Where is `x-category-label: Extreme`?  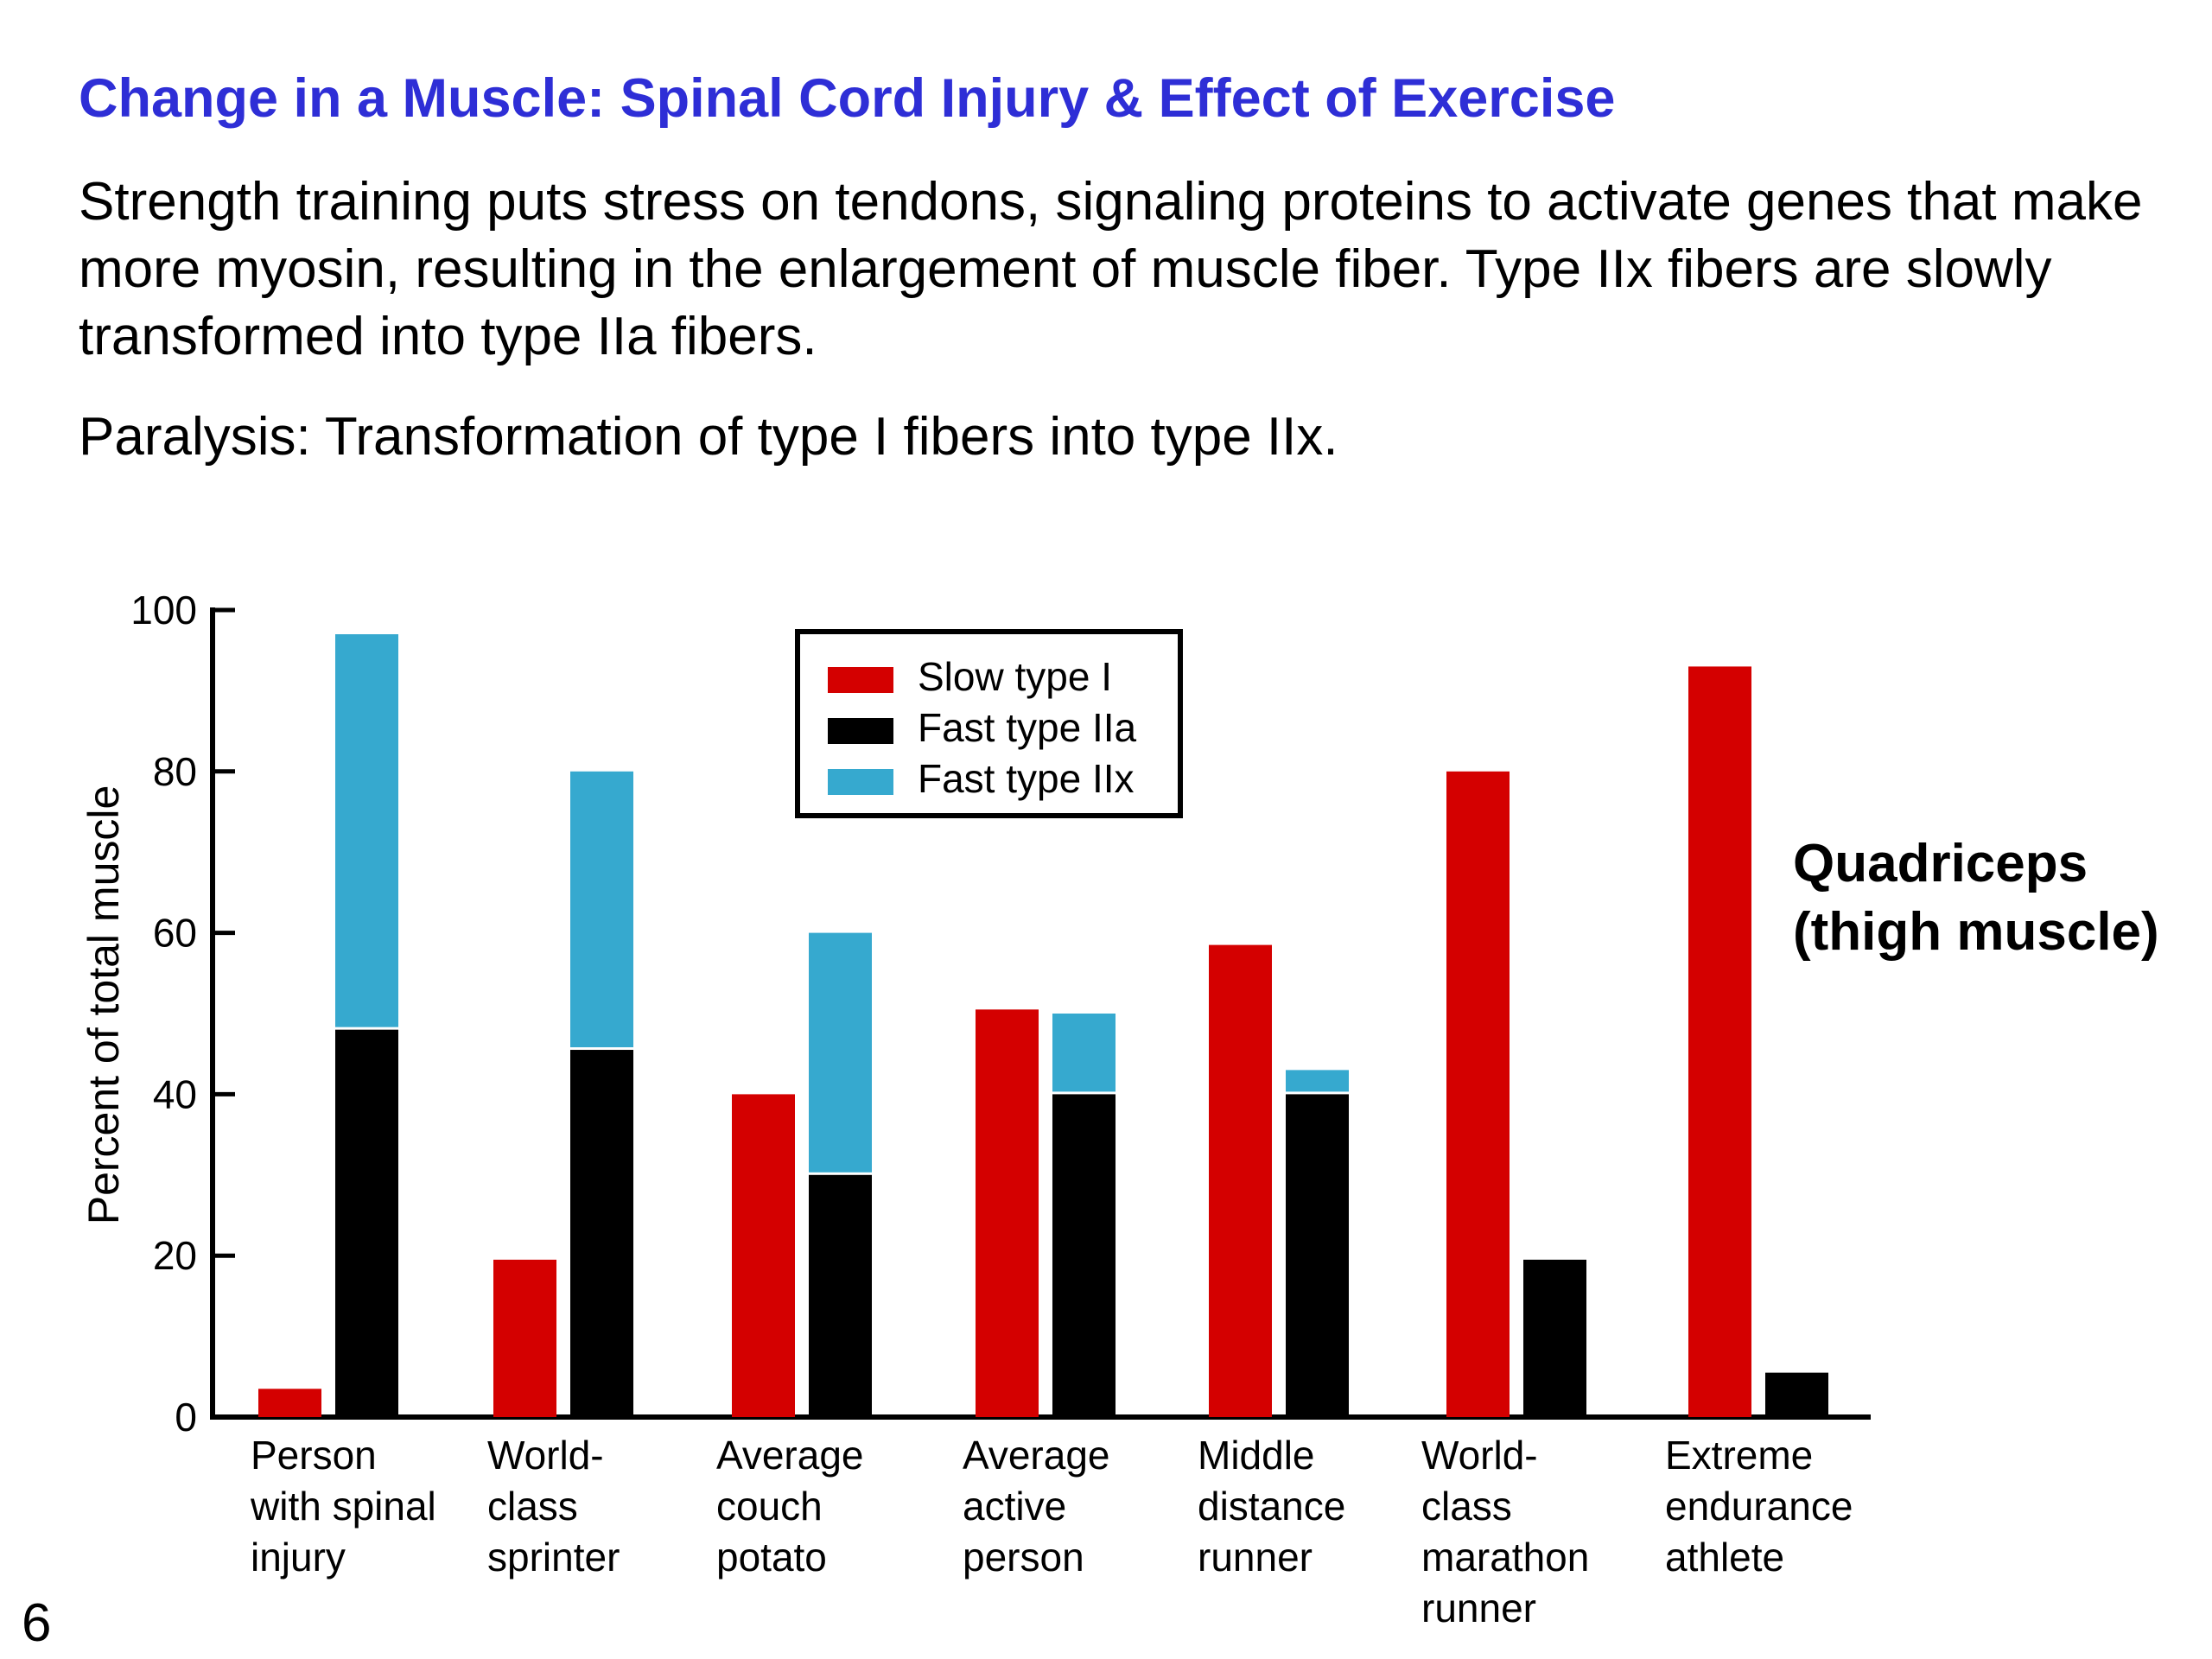 x-category-label: Extreme is located at coordinates (1739, 1455).